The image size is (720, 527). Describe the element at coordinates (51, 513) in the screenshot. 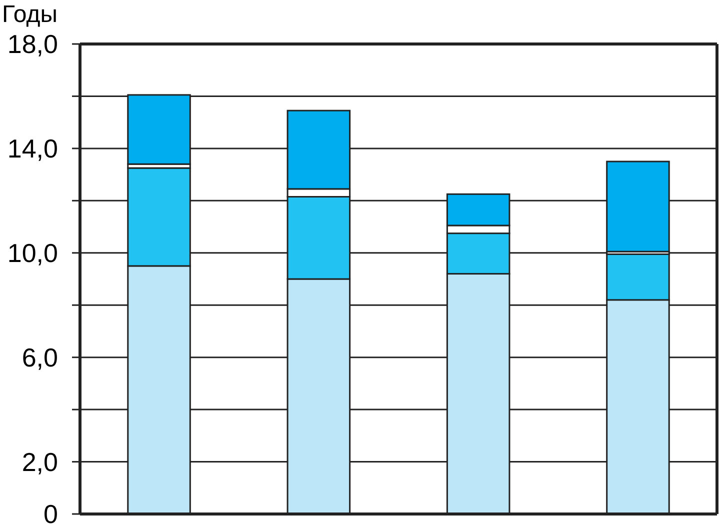

I see `y-tick-label: 0` at that location.